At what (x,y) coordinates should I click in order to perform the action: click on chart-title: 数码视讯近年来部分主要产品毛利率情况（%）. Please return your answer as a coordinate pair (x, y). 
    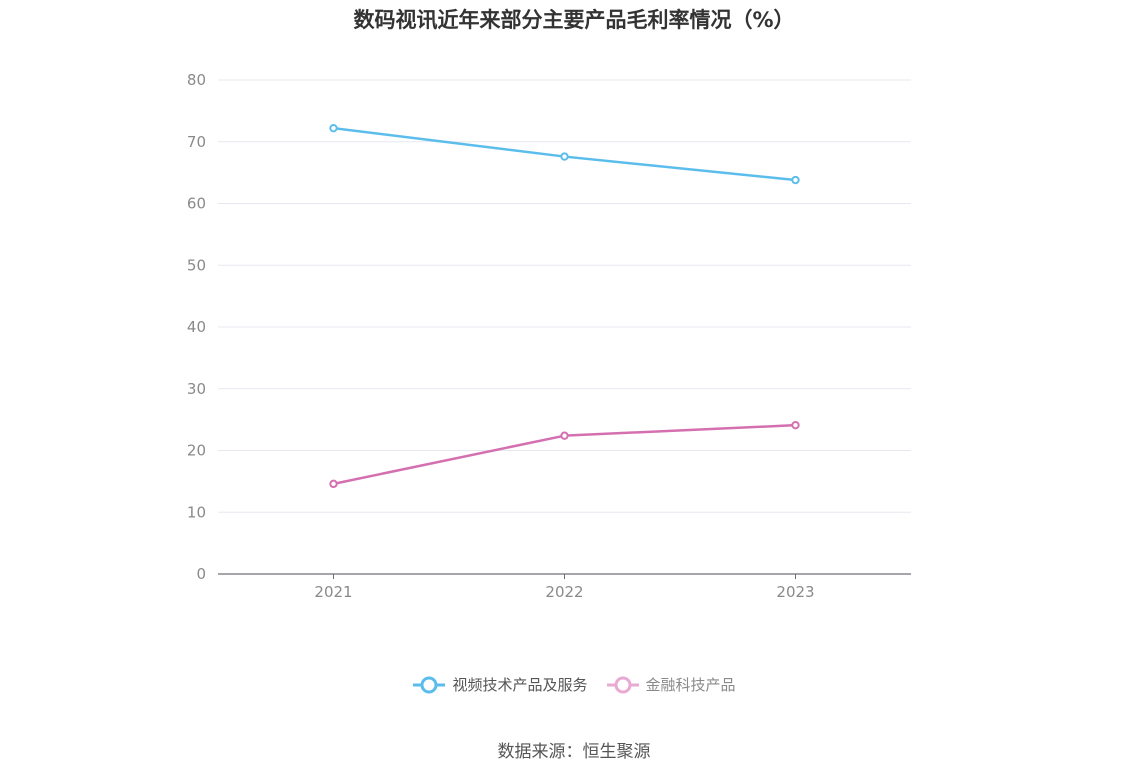
    Looking at the image, I should click on (574, 20).